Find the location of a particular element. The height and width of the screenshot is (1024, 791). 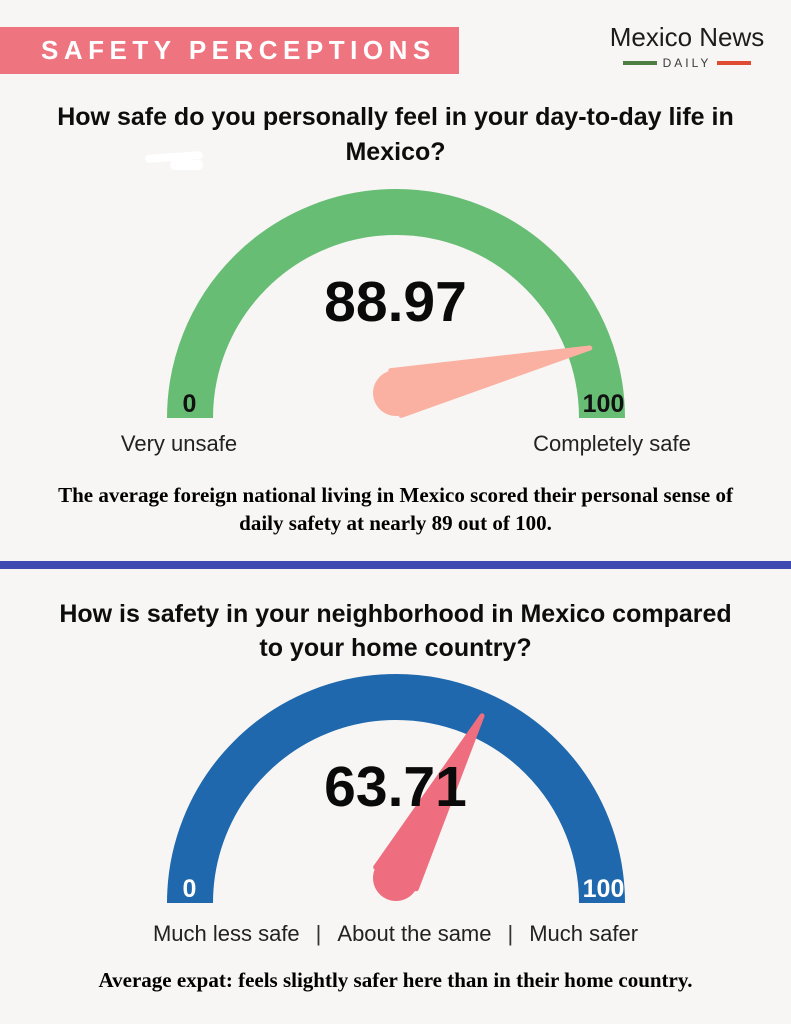

scale-label-about-the-same: About the same is located at coordinates (414, 933).